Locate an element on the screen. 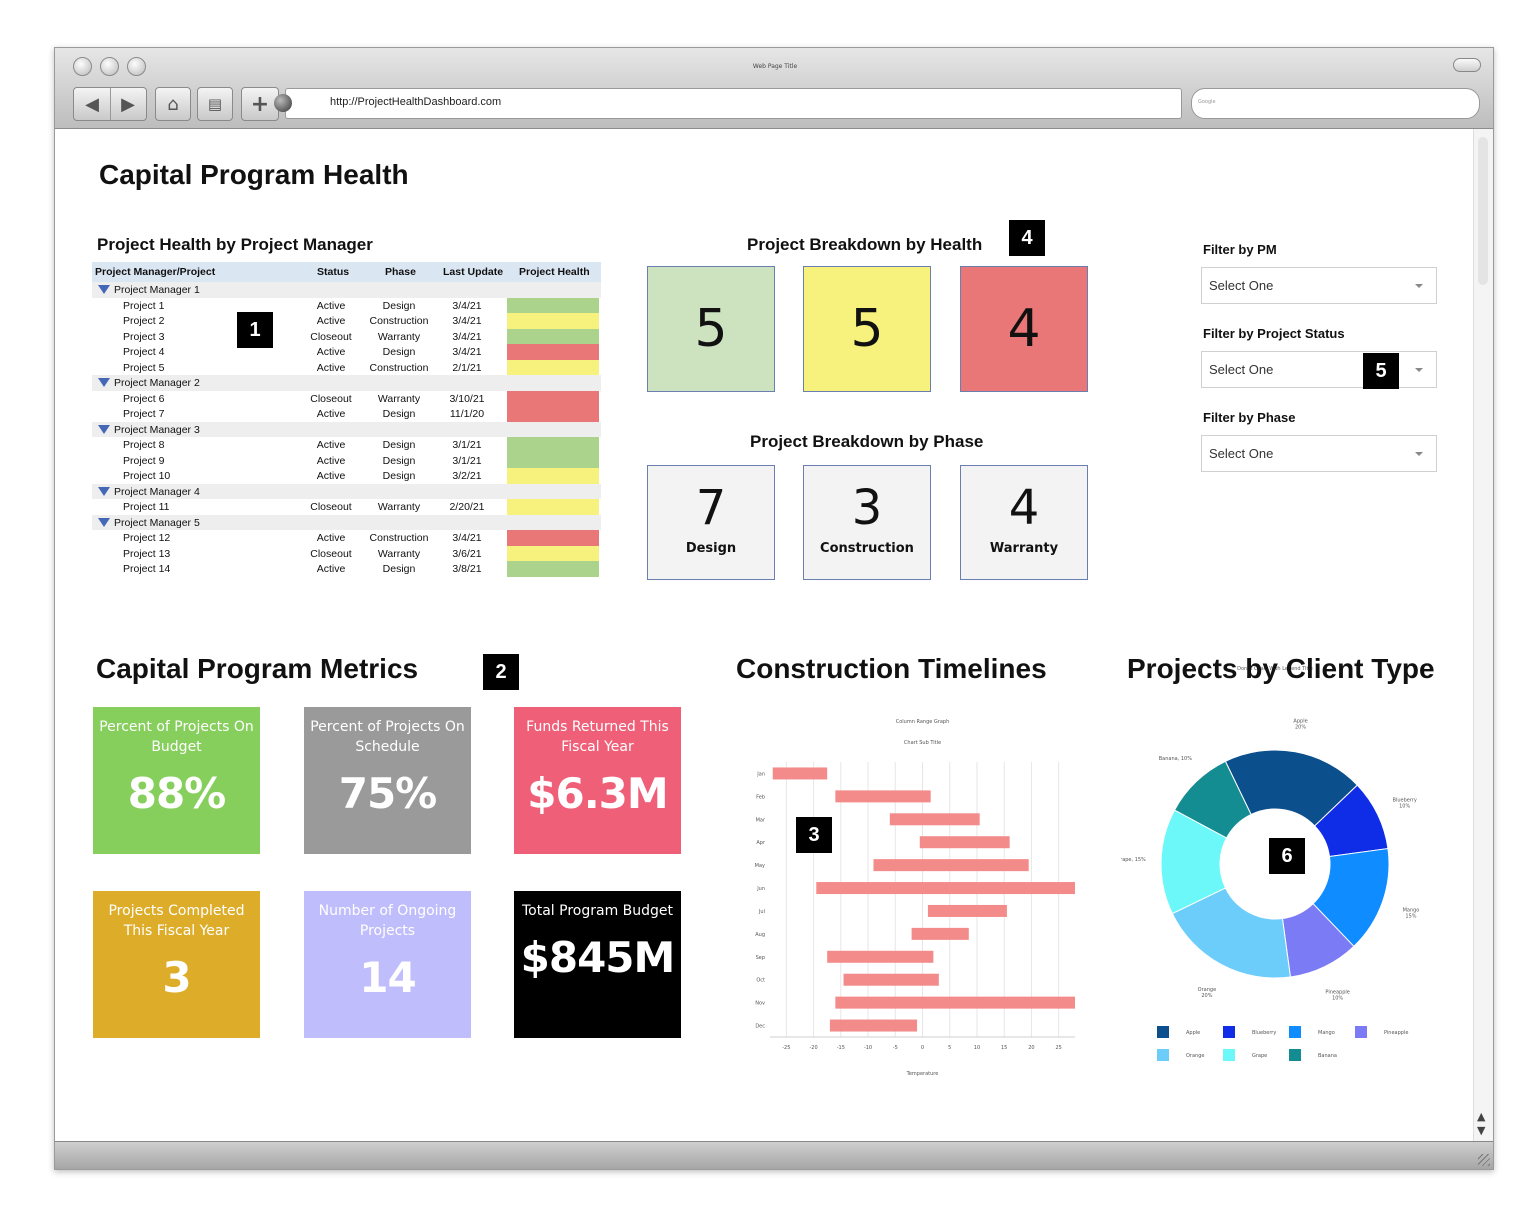  table-row: Project 10 Active Design 3/2/21 is located at coordinates (346, 476).